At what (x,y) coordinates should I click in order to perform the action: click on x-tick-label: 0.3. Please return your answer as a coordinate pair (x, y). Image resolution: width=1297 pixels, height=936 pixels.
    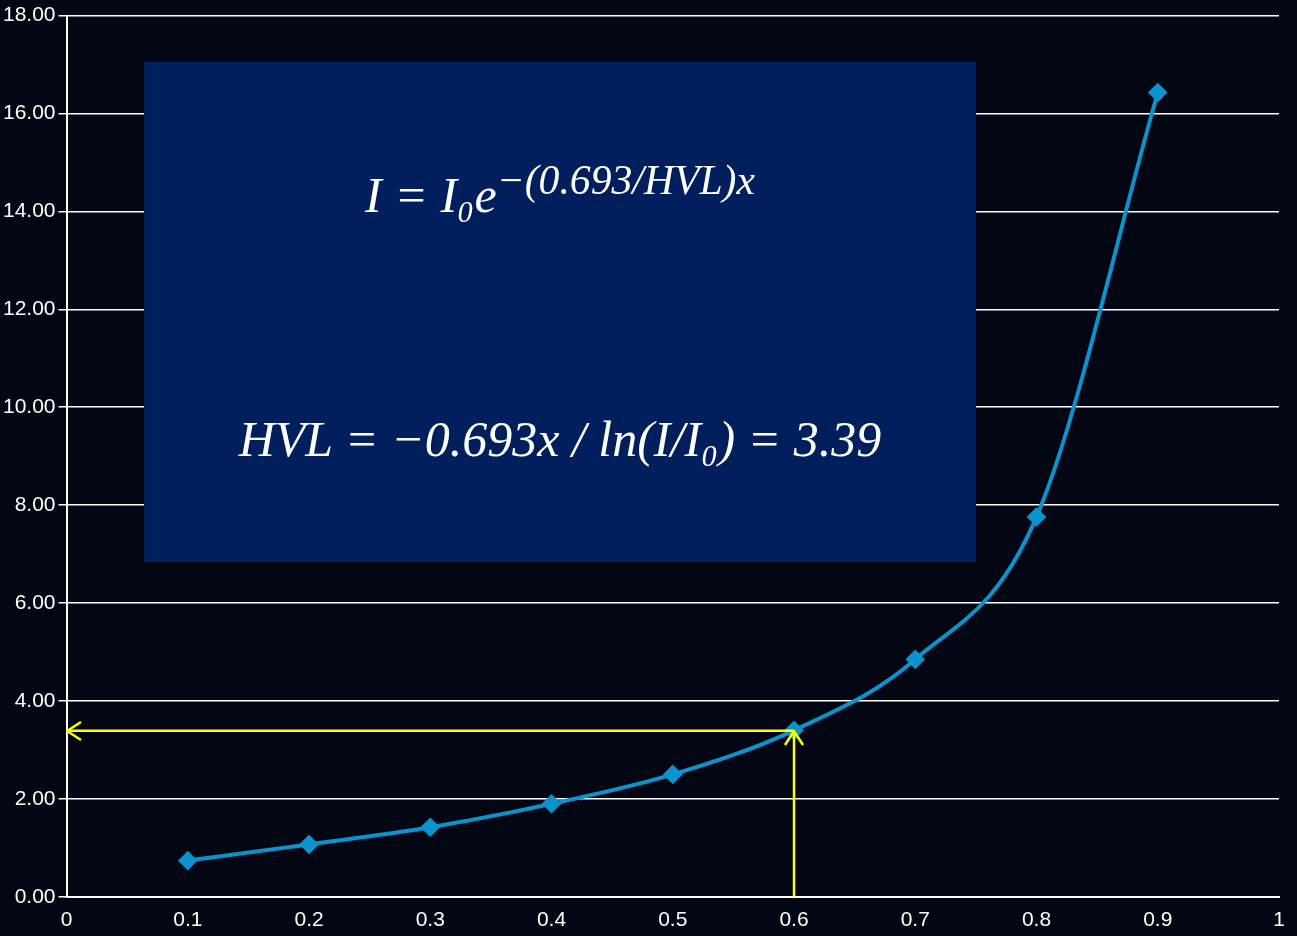
    Looking at the image, I should click on (430, 919).